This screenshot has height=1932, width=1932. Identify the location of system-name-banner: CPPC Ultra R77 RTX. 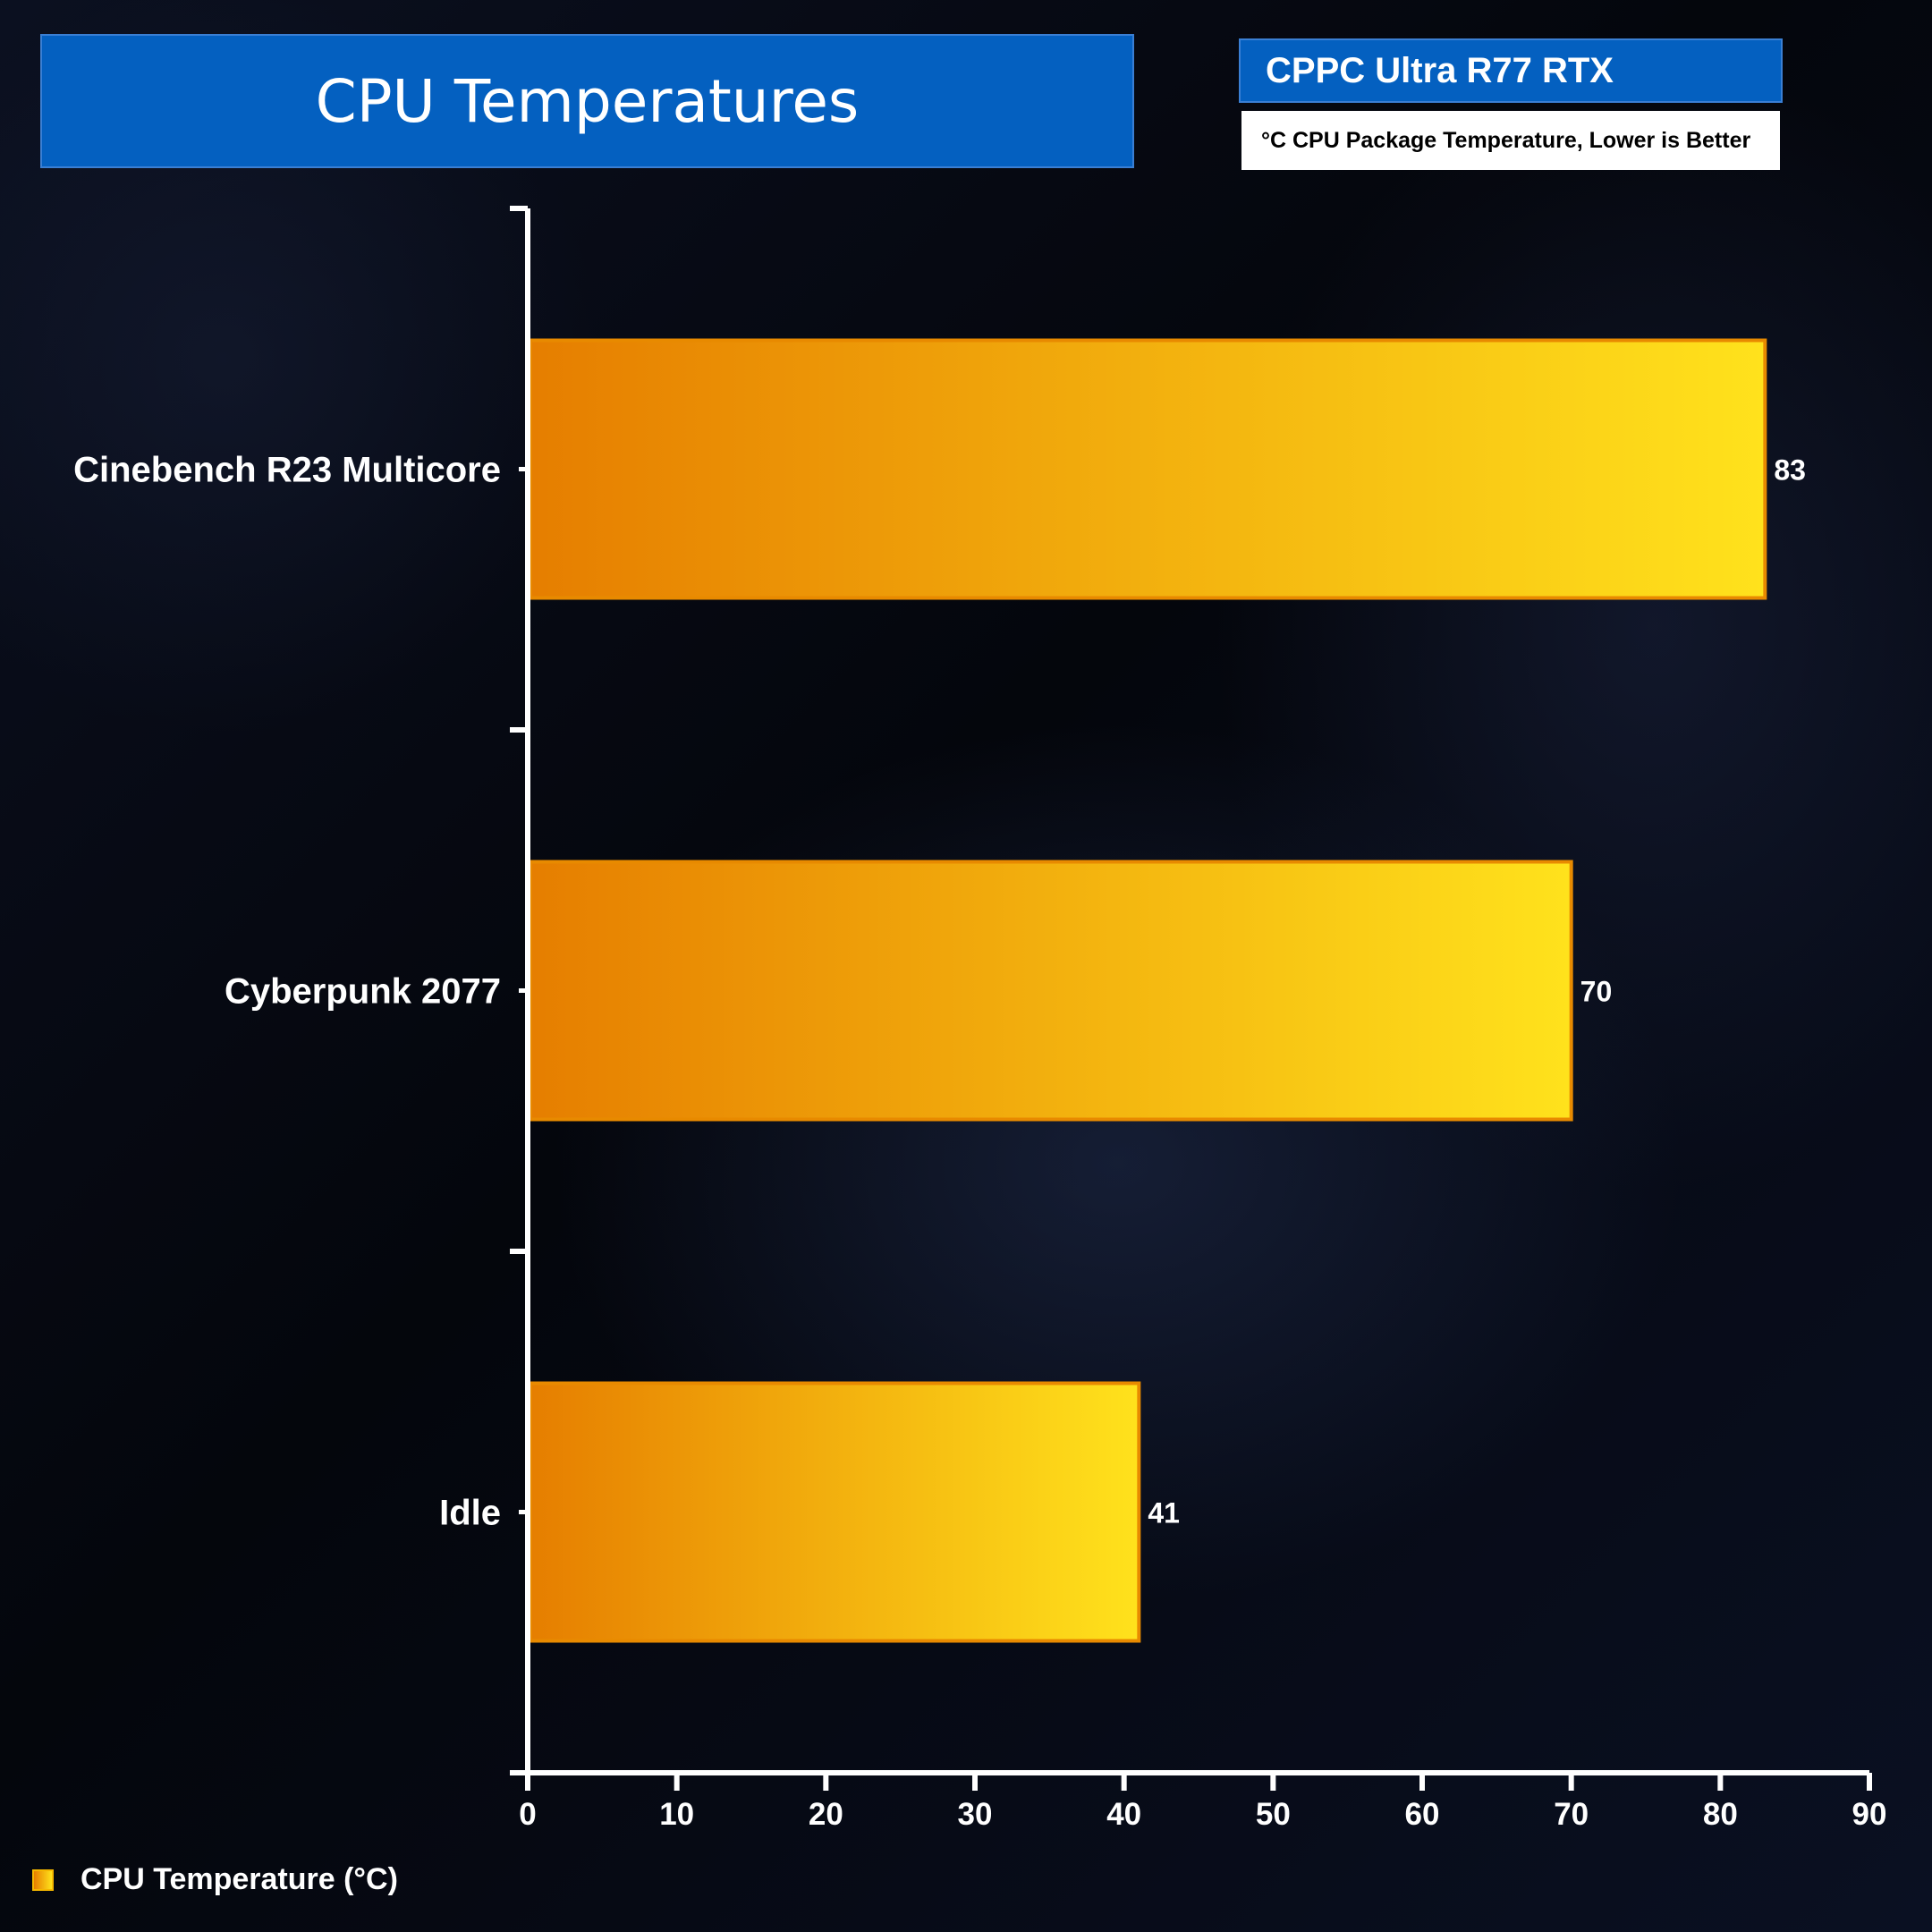
(1511, 70).